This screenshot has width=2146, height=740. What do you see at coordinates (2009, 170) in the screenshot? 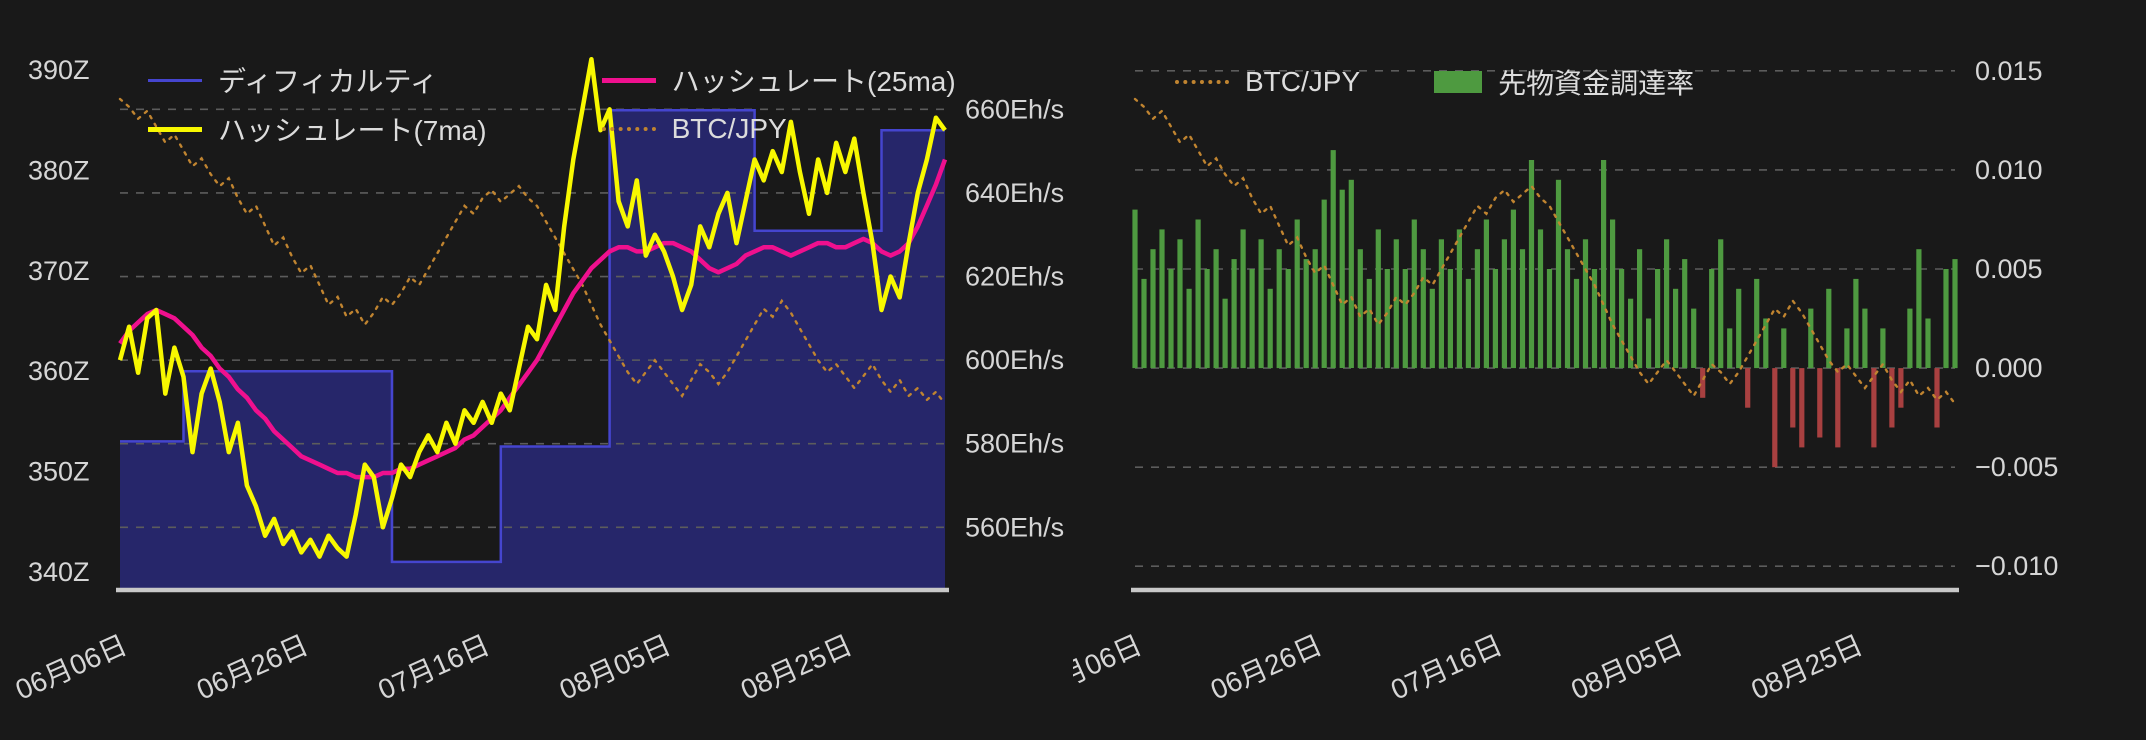
I see `y-axis-tick-label: 0.010` at bounding box center [2009, 170].